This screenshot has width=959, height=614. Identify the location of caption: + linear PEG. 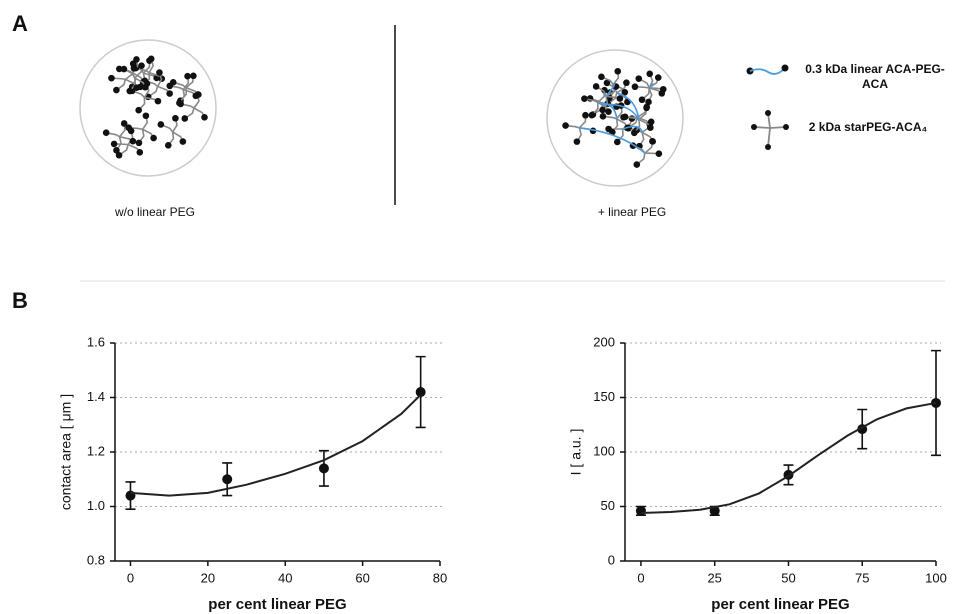
(632, 212).